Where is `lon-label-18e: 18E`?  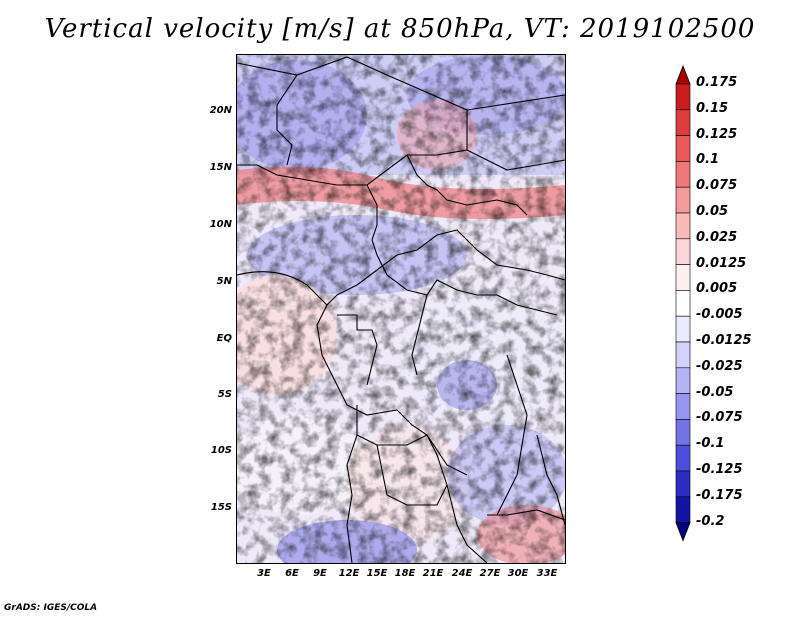
lon-label-18e: 18E is located at coordinates (405, 573).